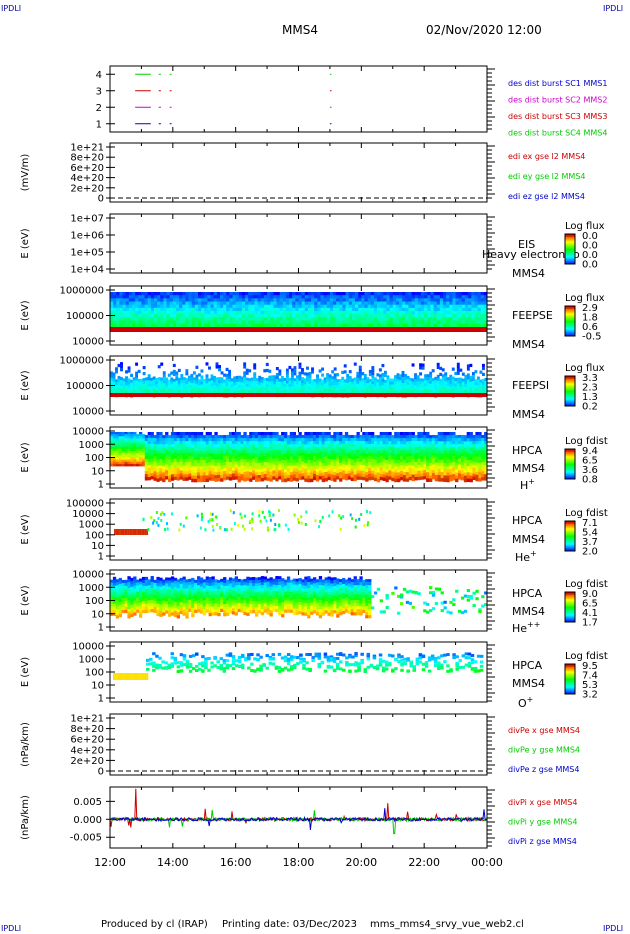 Image resolution: width=630 pixels, height=934 pixels. Describe the element at coordinates (81, 361) in the screenshot. I see `y-tick-label: 1000000` at that location.